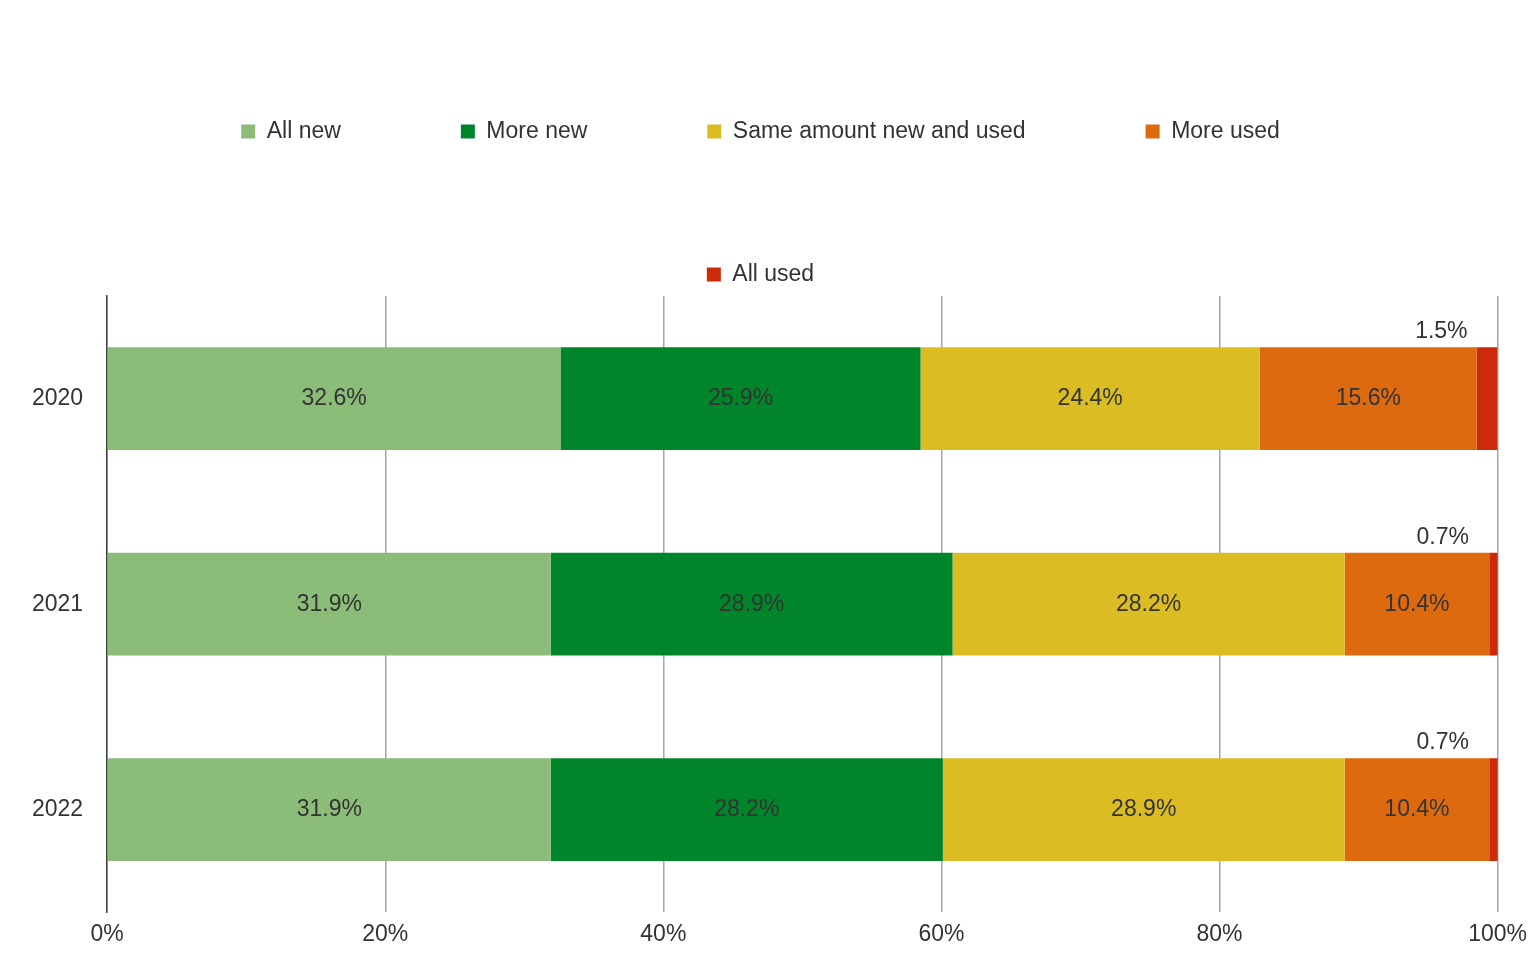 Image resolution: width=1535 pixels, height=960 pixels. I want to click on data-label: 25.9%, so click(740, 397).